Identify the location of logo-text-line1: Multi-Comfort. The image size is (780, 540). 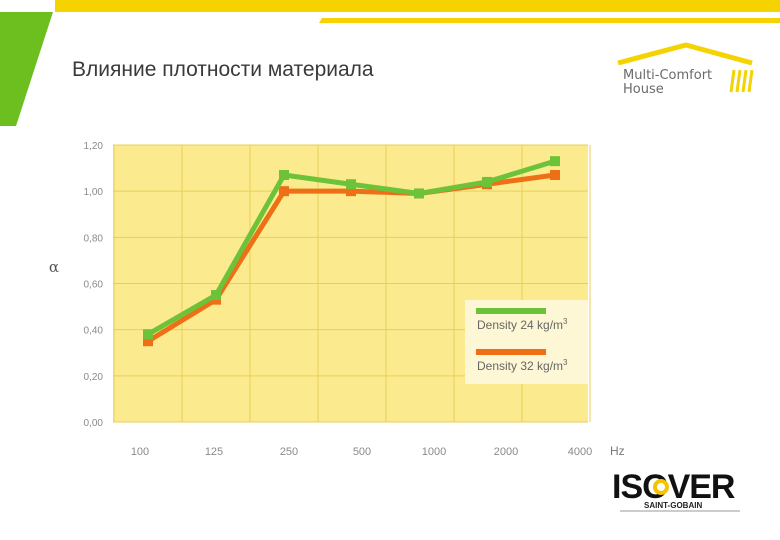
(668, 75).